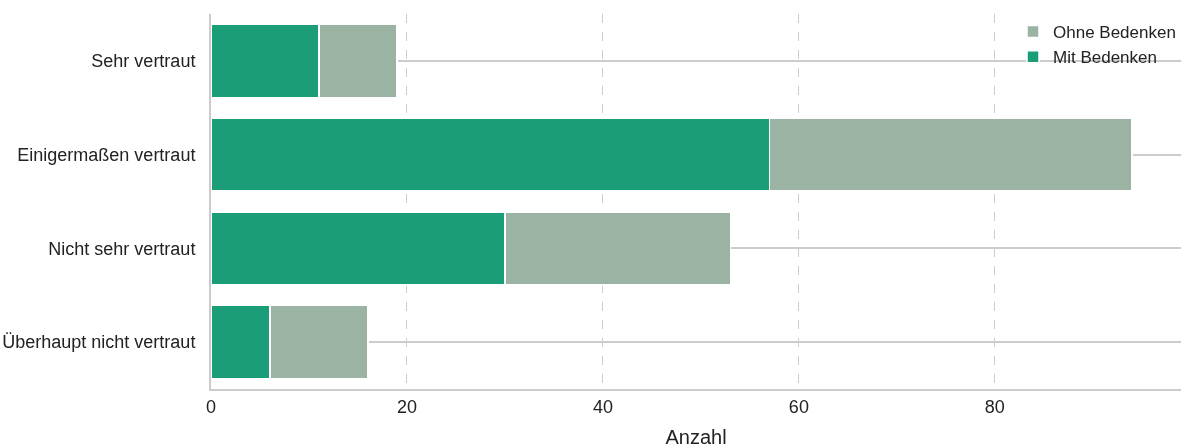 The image size is (1183, 448). Describe the element at coordinates (1114, 33) in the screenshot. I see `legend-label: Ohne Bedenken` at that location.